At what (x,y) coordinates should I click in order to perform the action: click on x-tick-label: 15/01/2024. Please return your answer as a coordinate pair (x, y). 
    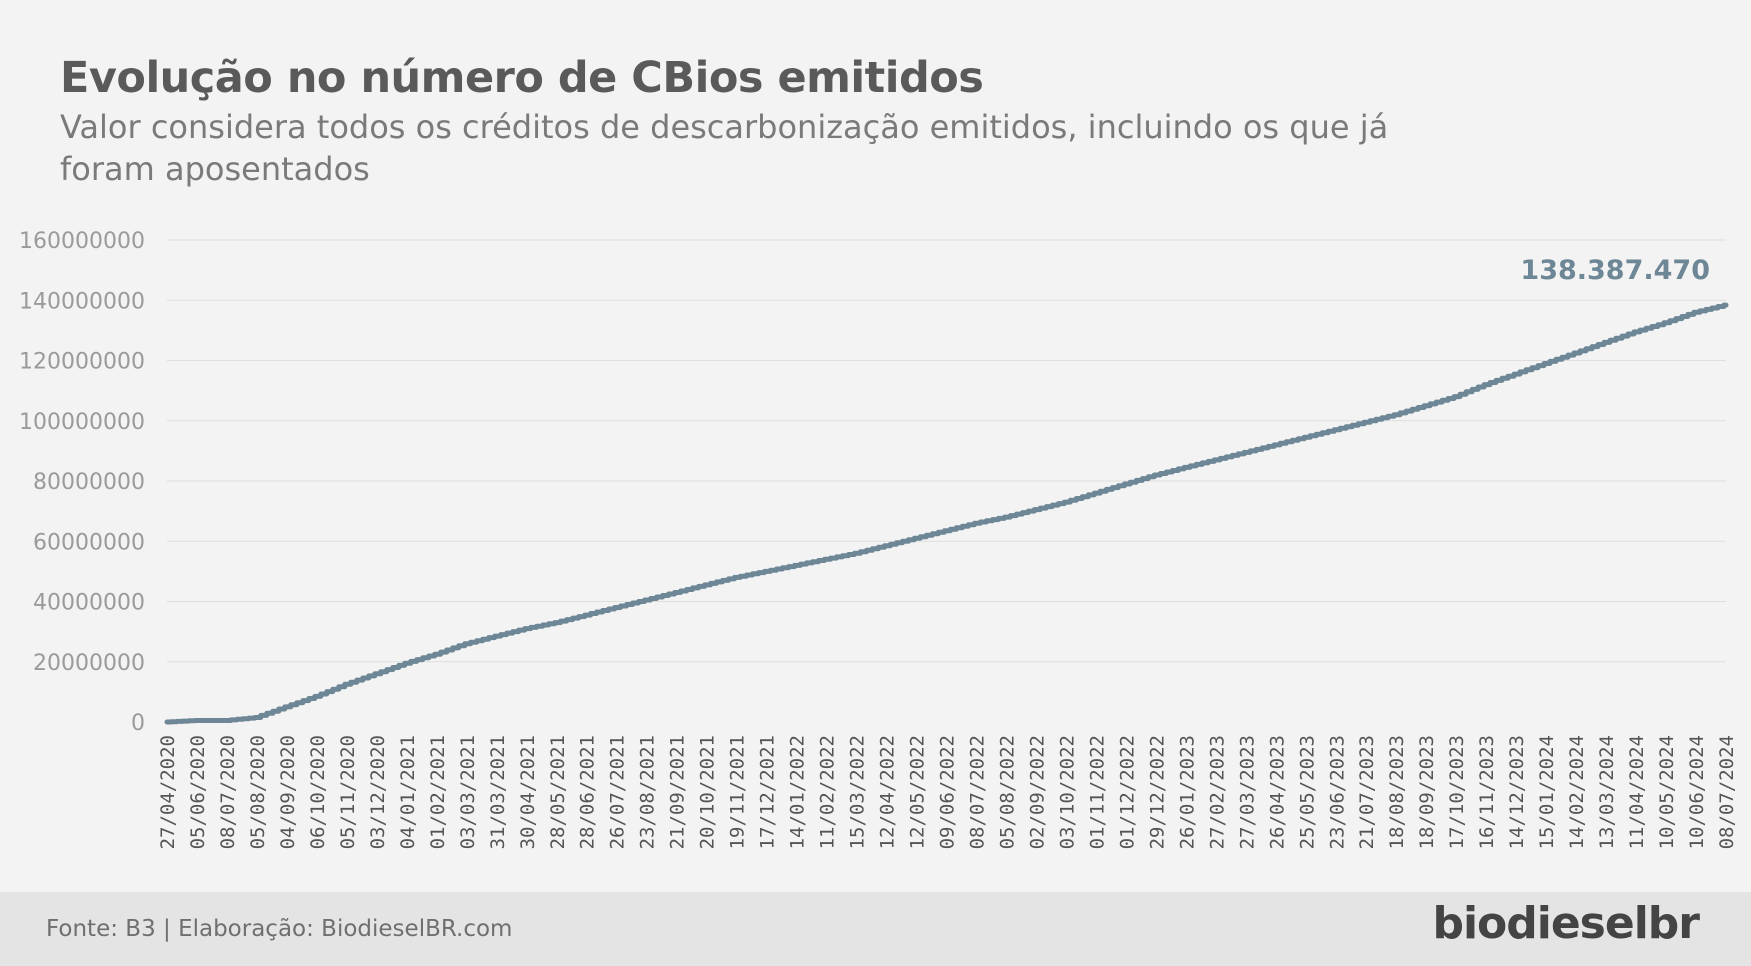
    Looking at the image, I should click on (1547, 792).